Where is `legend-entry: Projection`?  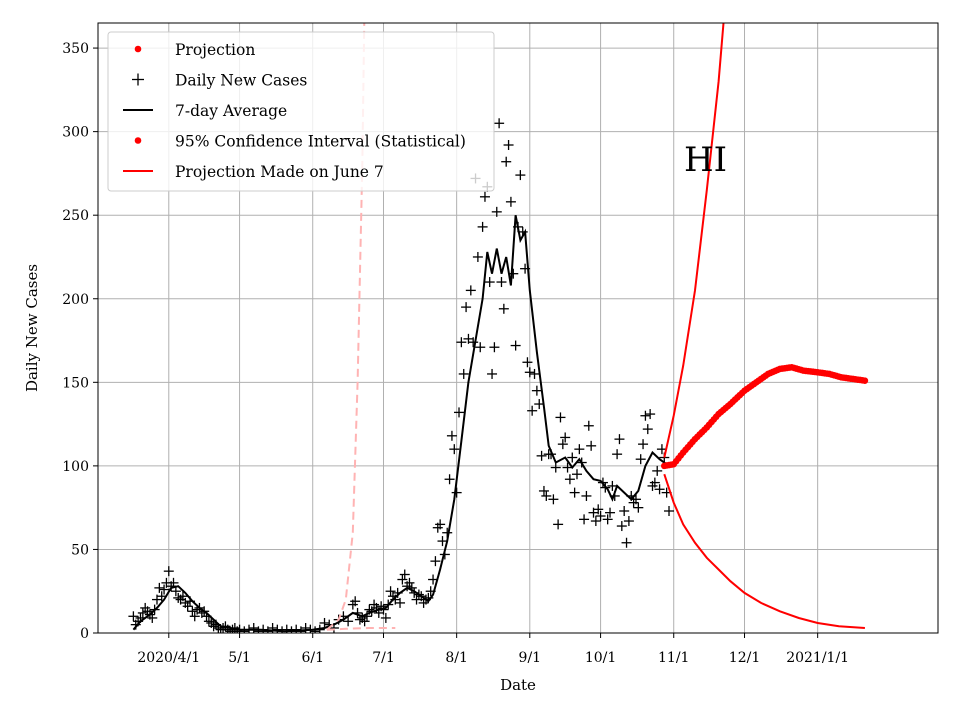
legend-entry: Projection is located at coordinates (194, 50).